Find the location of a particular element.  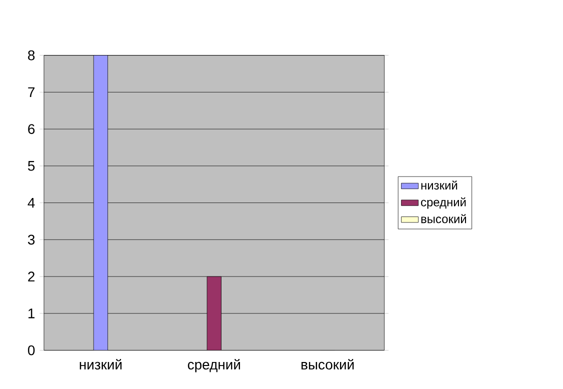

y-tick-label: 7 is located at coordinates (31, 93).